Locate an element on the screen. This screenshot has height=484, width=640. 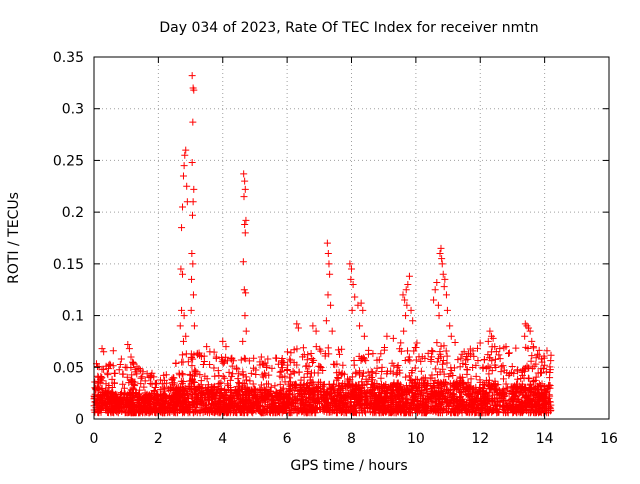
y-tick-label: 0.05 is located at coordinates (68, 368).